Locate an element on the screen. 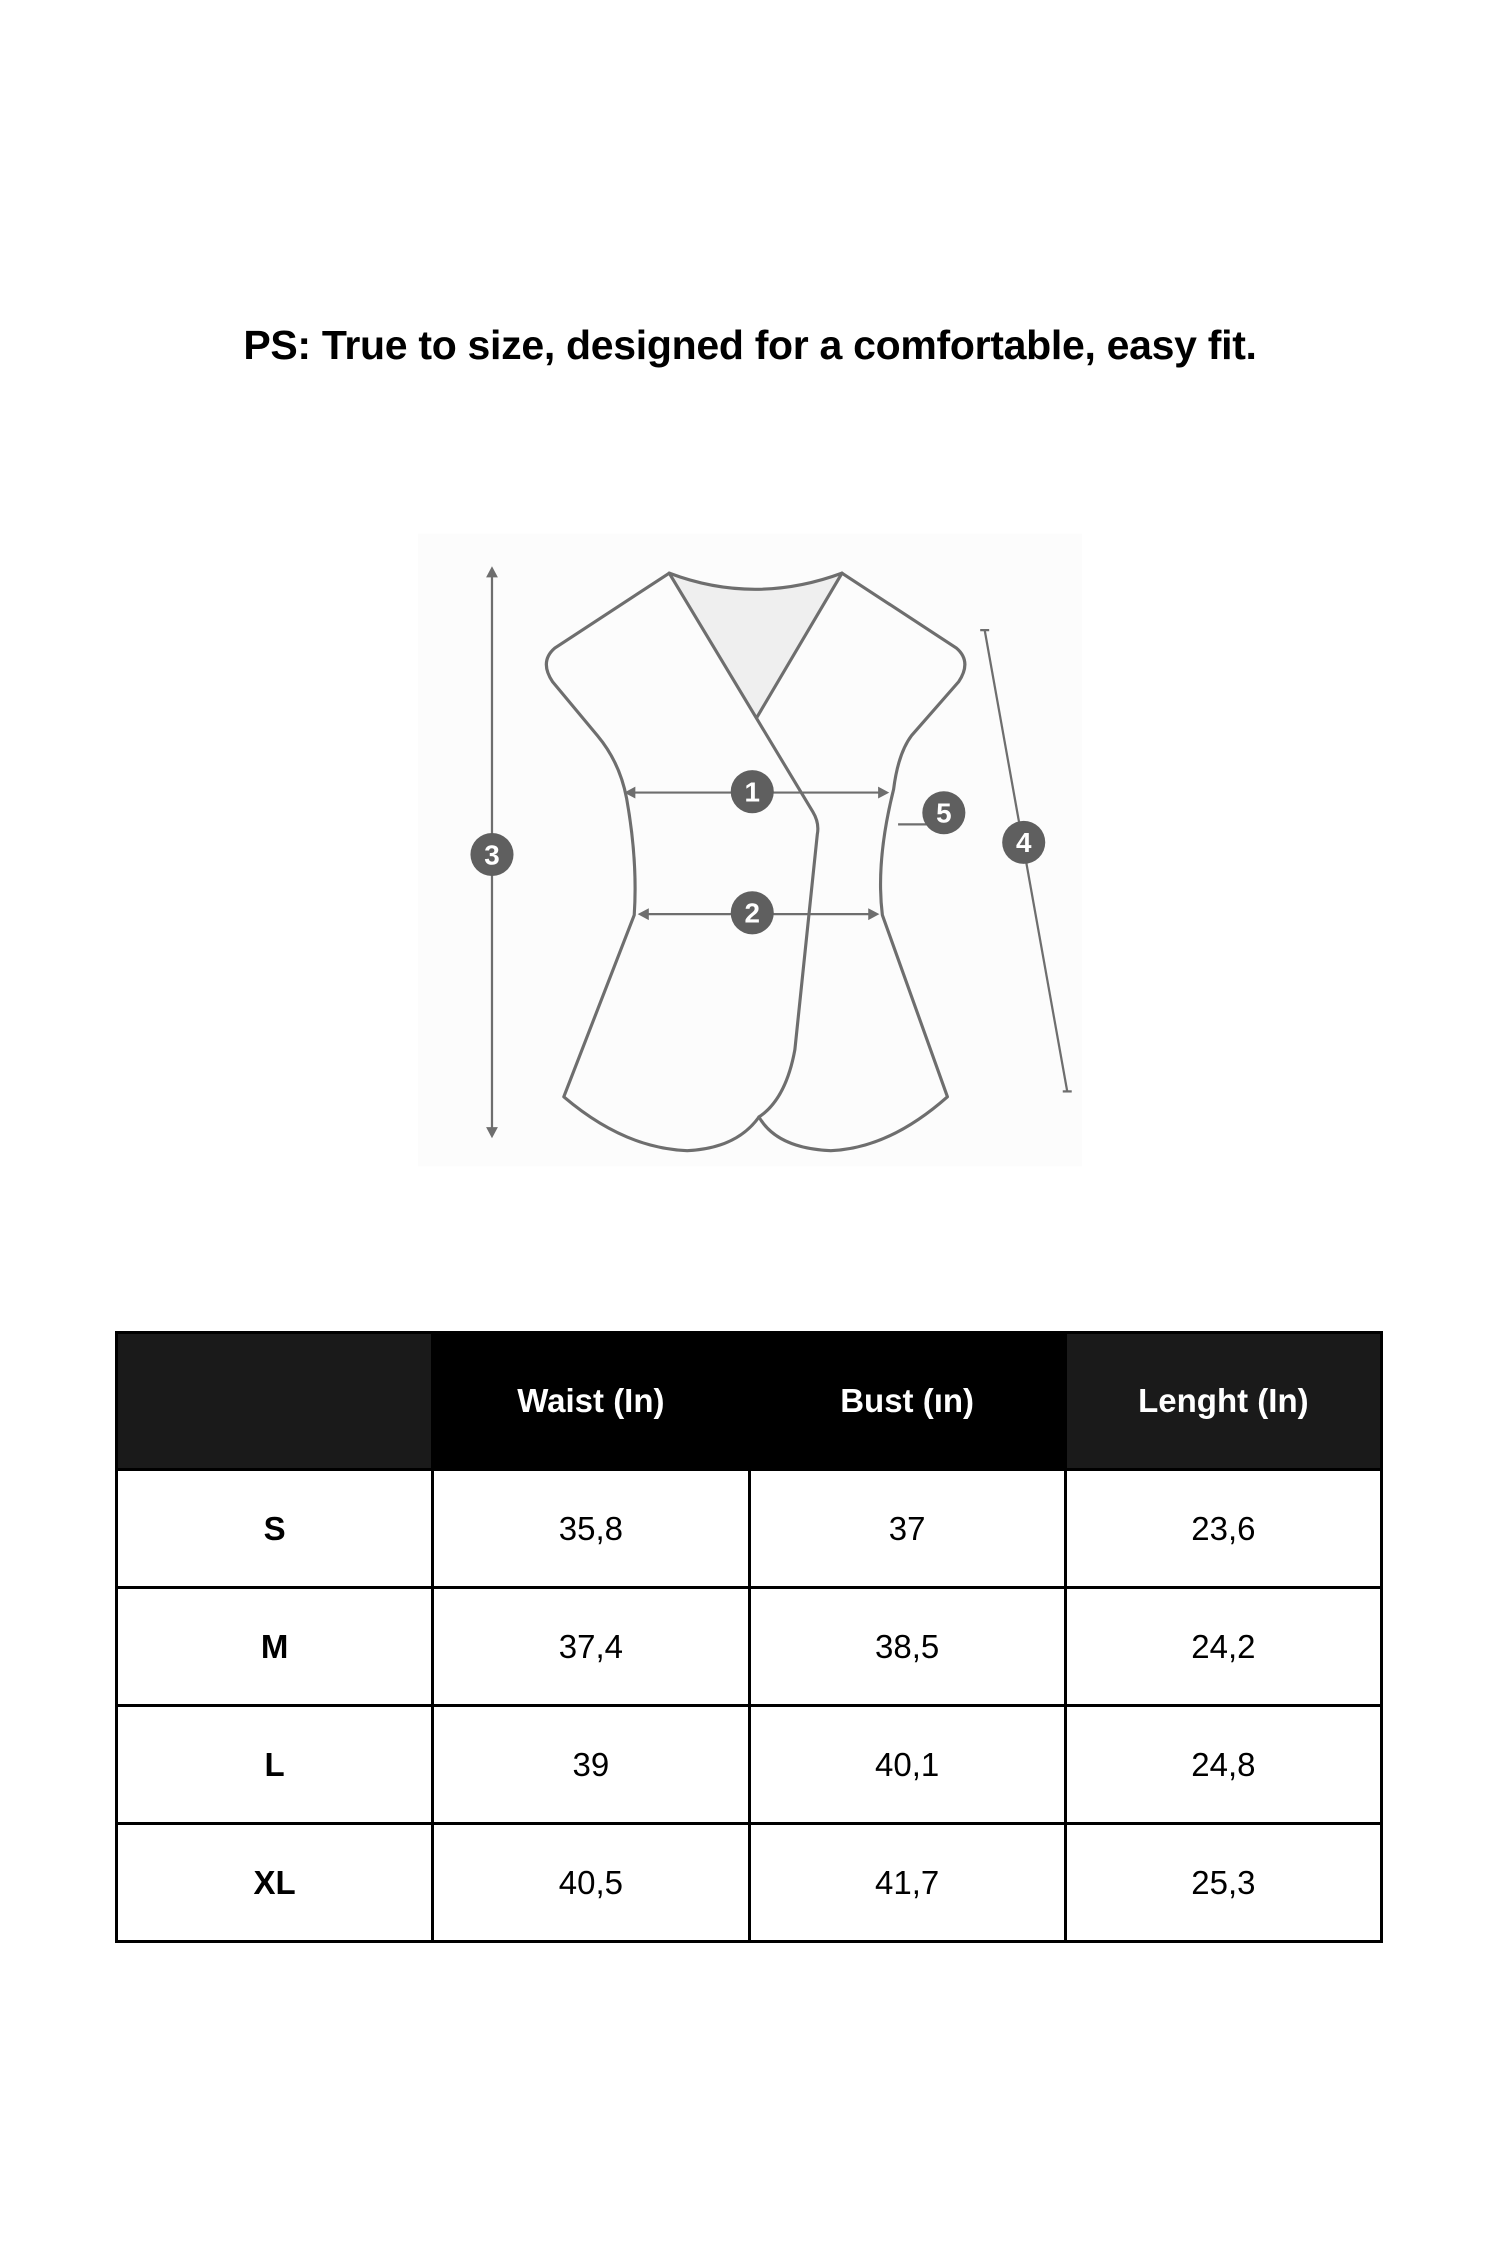 This screenshot has height=2250, width=1500. measurement-cell: 40,5 is located at coordinates (591, 1882).